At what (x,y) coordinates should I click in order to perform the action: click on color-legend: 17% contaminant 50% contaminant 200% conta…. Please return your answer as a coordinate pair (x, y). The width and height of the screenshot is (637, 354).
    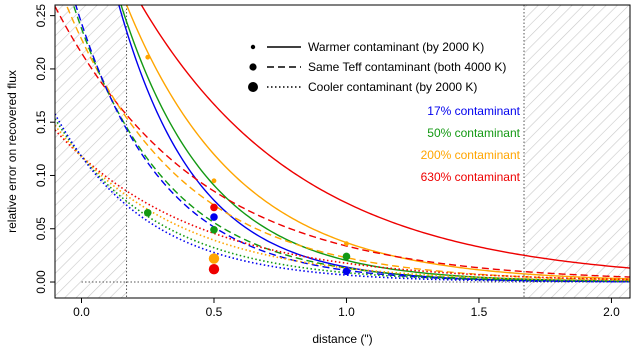
    Looking at the image, I should click on (471, 144).